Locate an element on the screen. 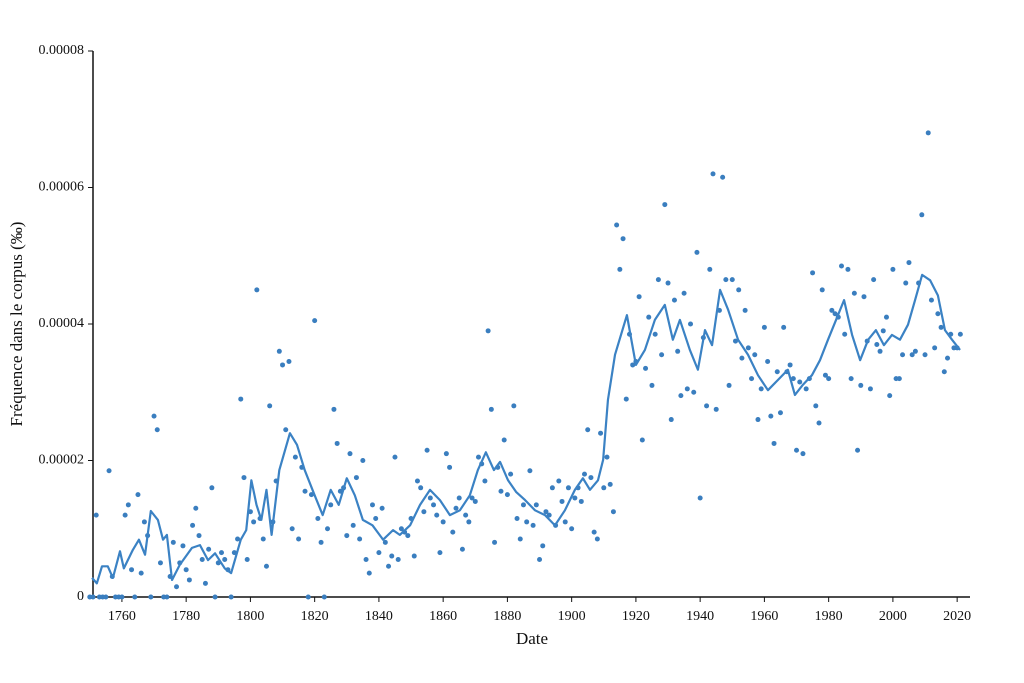  y-tick-label: 0 is located at coordinates (80, 596).